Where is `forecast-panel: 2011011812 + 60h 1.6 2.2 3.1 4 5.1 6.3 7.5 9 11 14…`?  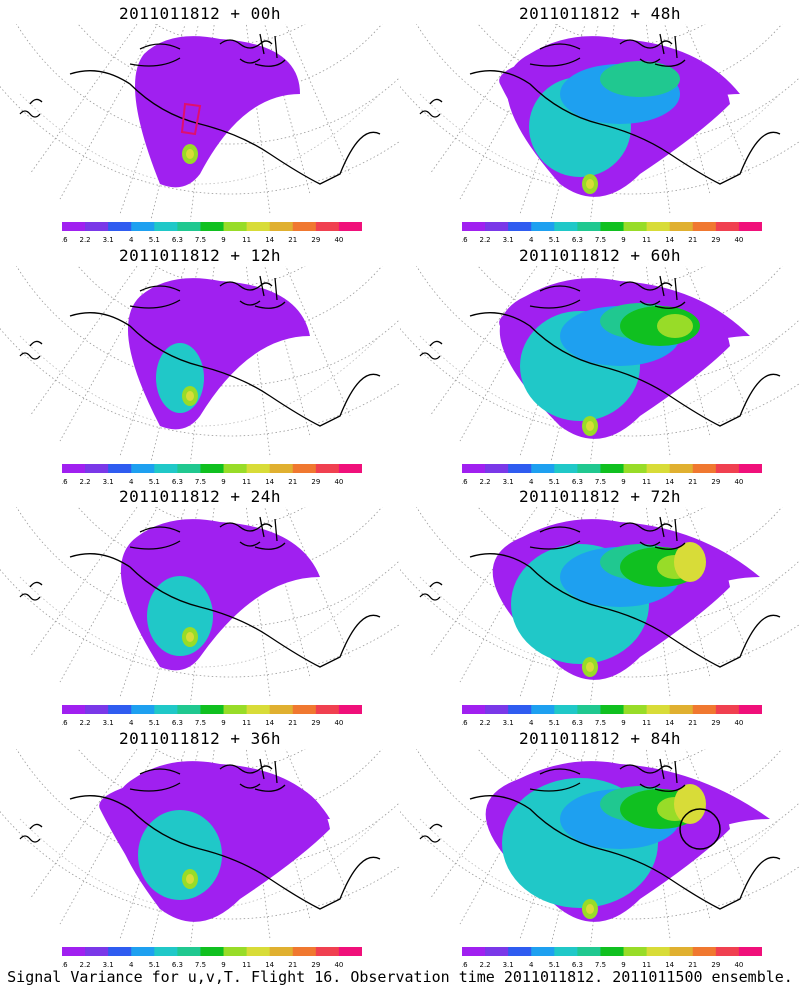 forecast-panel: 2011011812 + 60h 1.6 2.2 3.1 4 5.1 6.3 7.5 9 11 14… is located at coordinates (600, 364).